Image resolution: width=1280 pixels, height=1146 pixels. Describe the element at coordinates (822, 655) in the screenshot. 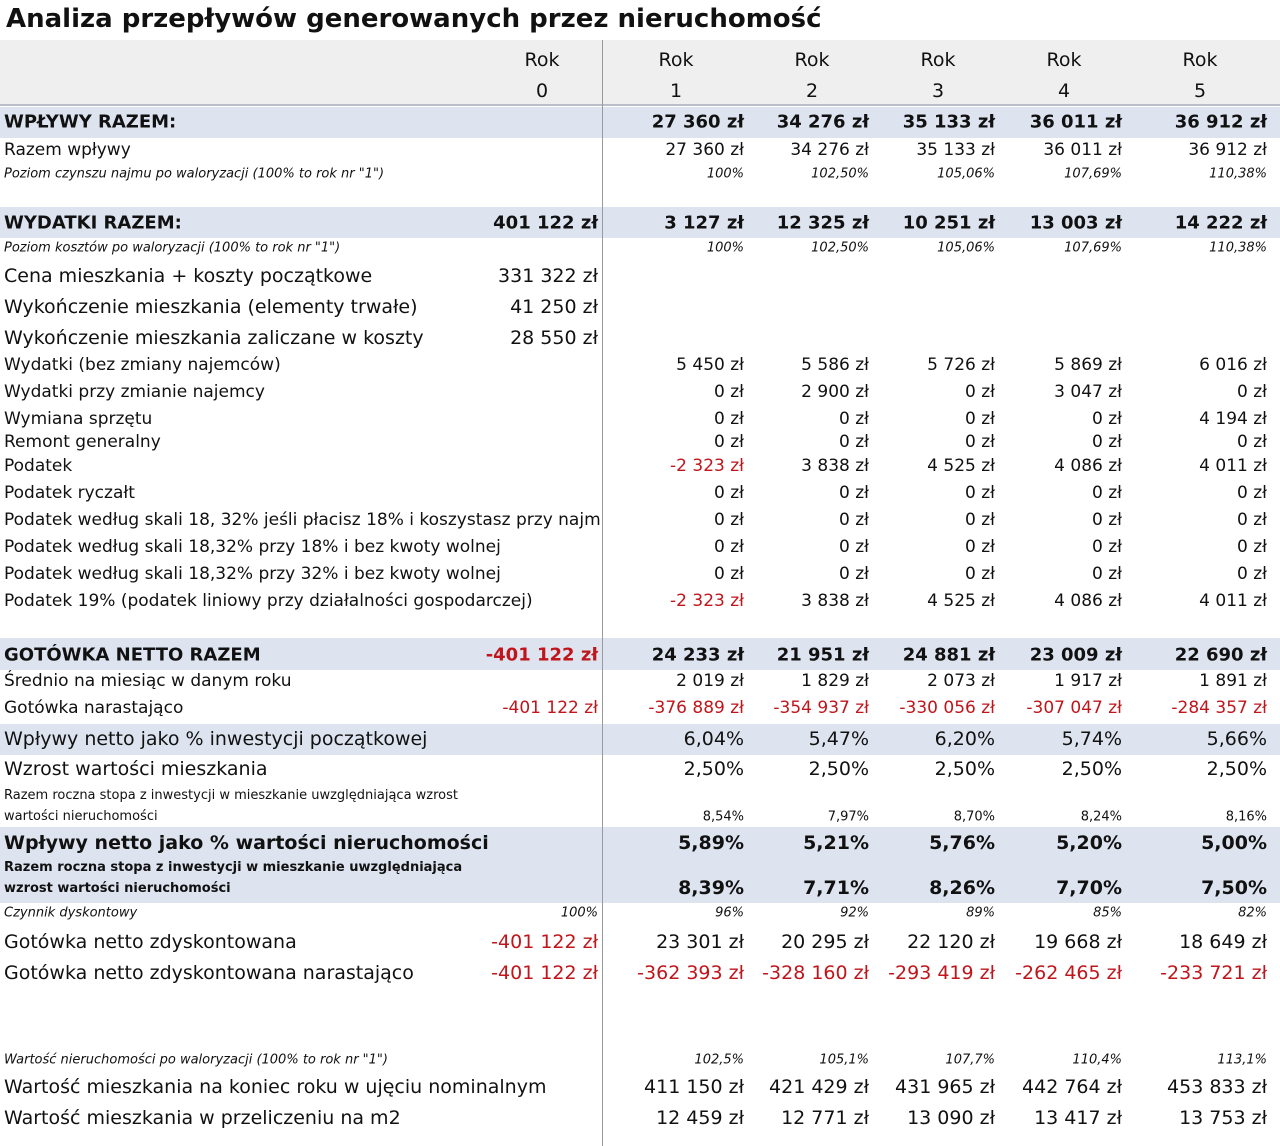

I see `cell: 21 951 zł` at that location.